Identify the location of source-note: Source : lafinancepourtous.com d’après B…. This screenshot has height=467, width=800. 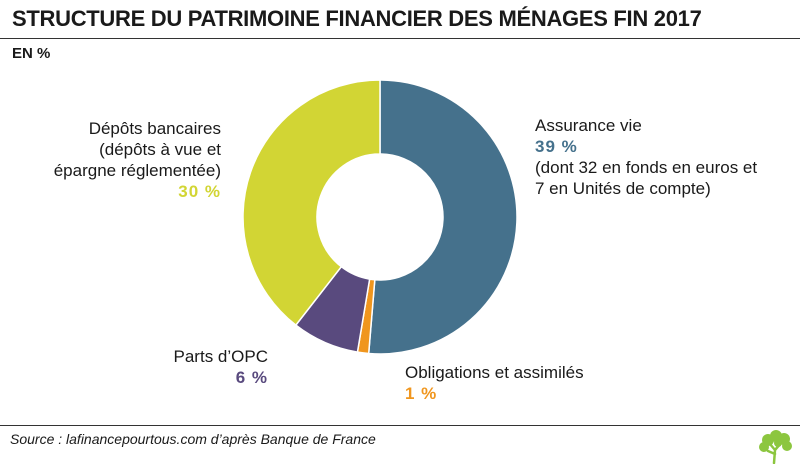
(193, 439).